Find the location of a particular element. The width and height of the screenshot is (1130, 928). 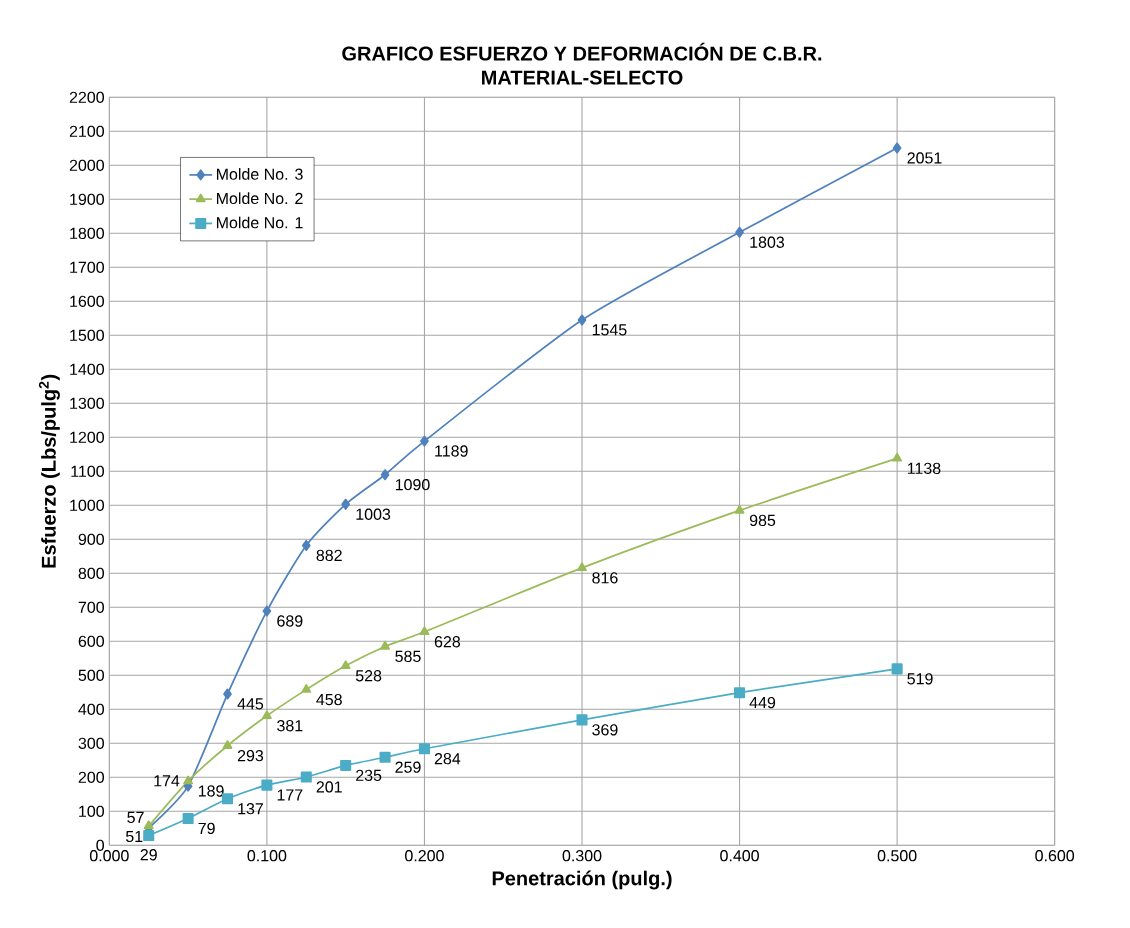

data-label: 29 is located at coordinates (148, 855).